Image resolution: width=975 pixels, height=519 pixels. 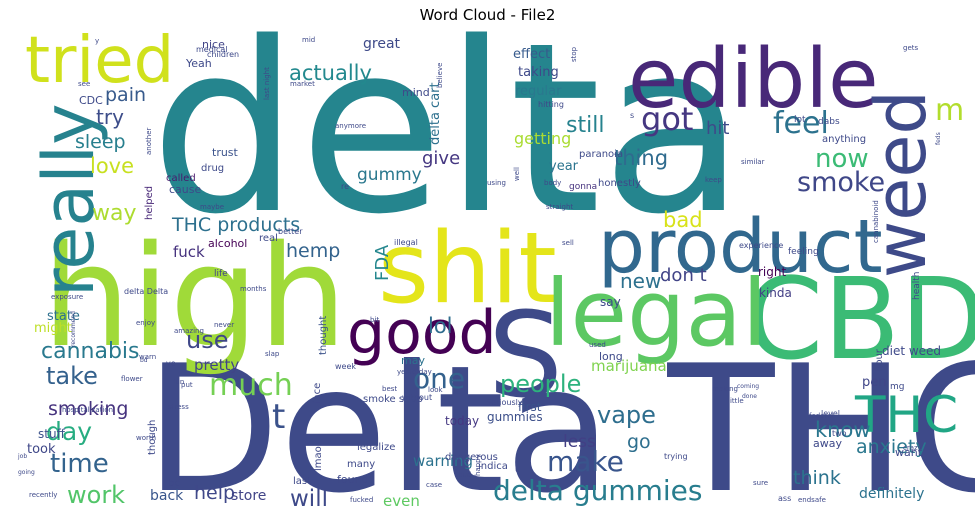 What do you see at coordinates (212, 168) in the screenshot?
I see `word-drug: drug` at bounding box center [212, 168].